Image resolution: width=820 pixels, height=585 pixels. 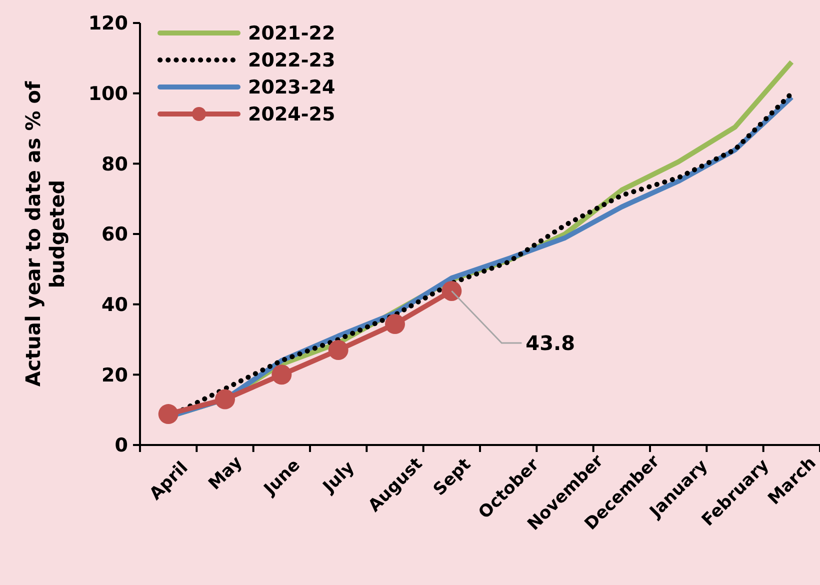 What do you see at coordinates (121, 445) in the screenshot?
I see `y-tick-label: 0` at bounding box center [121, 445].